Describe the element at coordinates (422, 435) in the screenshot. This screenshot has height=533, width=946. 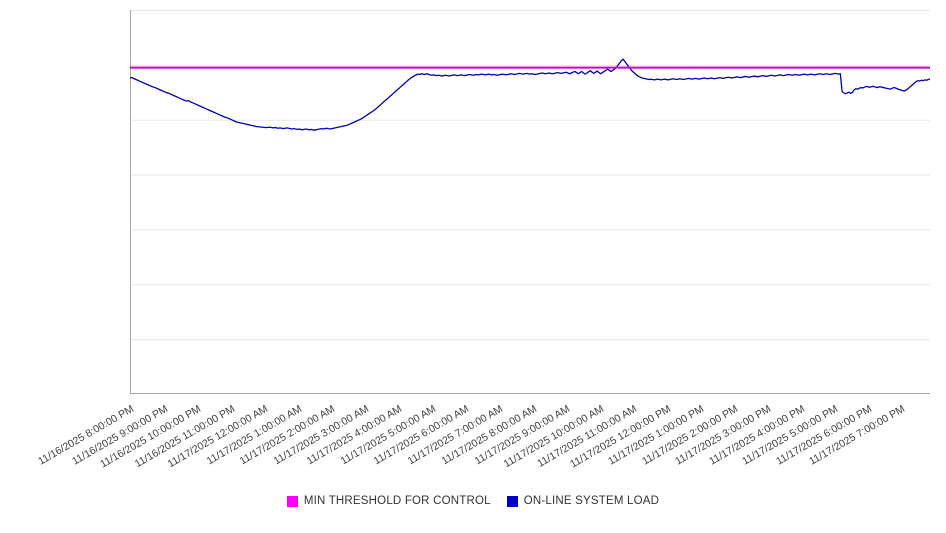
I see `x-axis-tick-label: 11/17/2025 6:00:00 AM` at that location.